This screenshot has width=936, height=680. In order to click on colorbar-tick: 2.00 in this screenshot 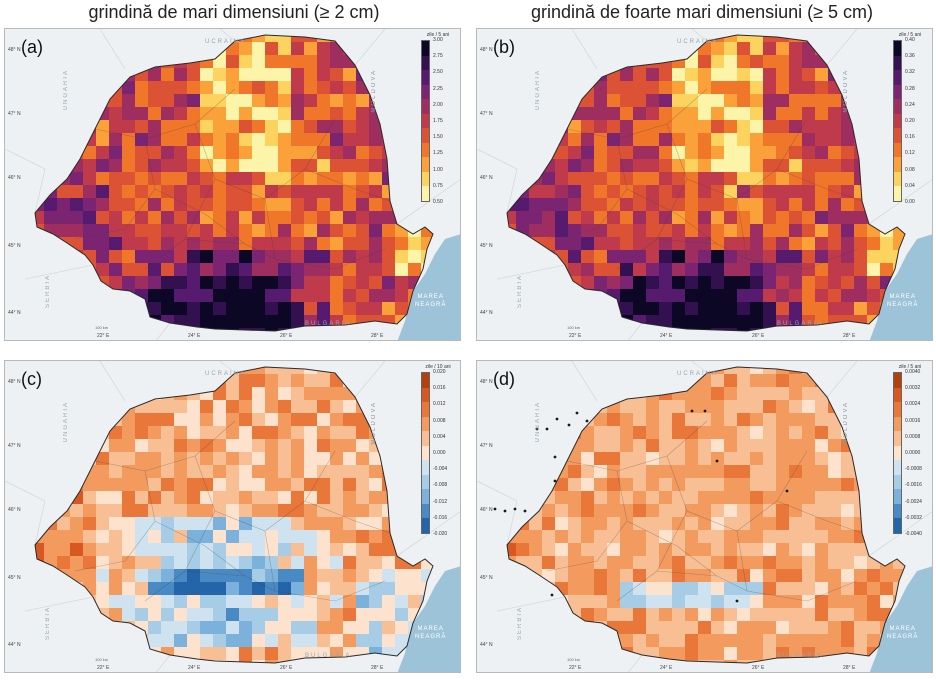, I will do `click(438, 104)`.